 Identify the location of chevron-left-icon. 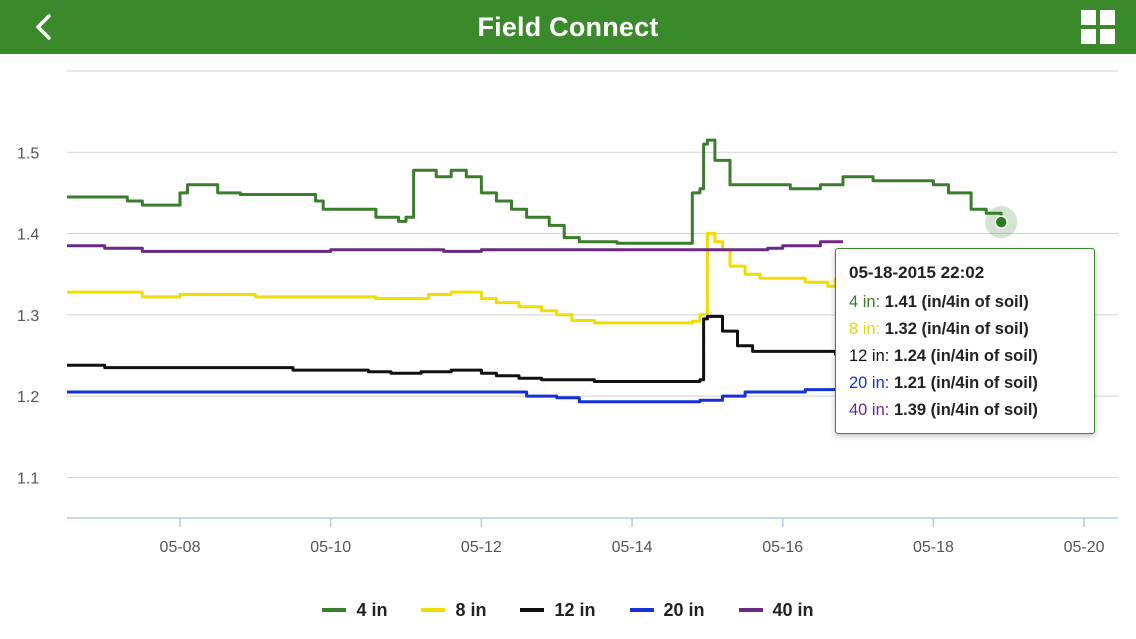
(44, 27).